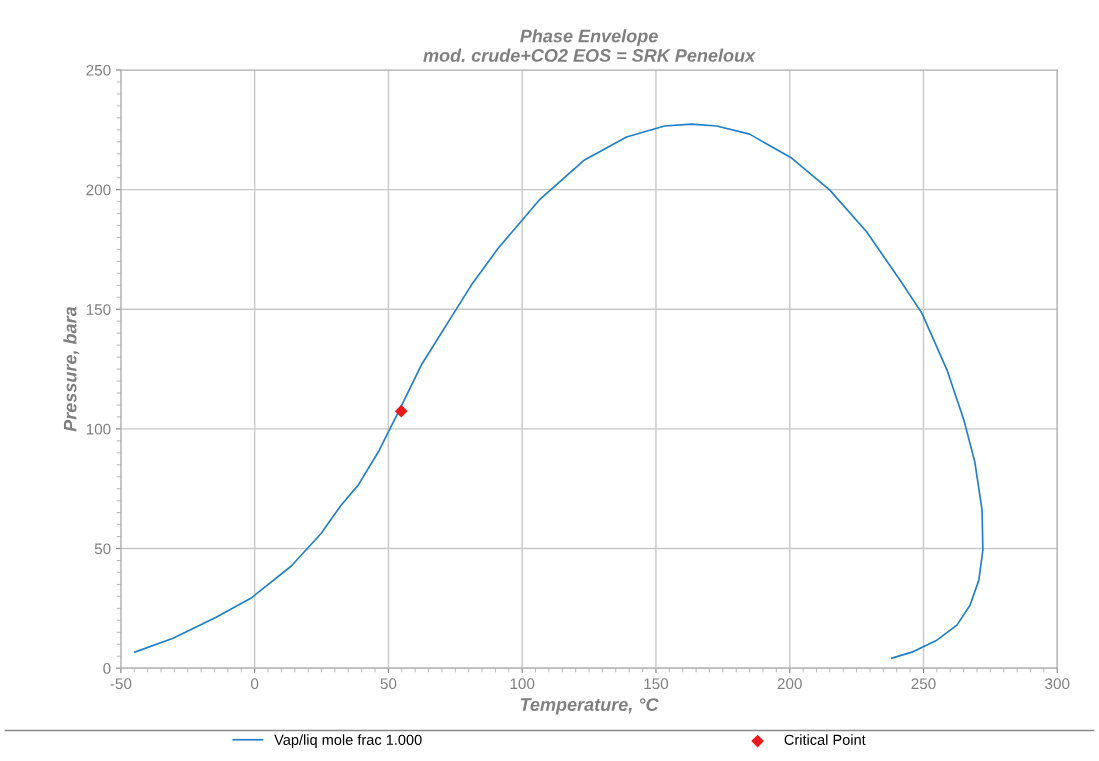 Image resolution: width=1099 pixels, height=761 pixels. What do you see at coordinates (589, 37) in the screenshot?
I see `chart-title: Phase Envelope` at bounding box center [589, 37].